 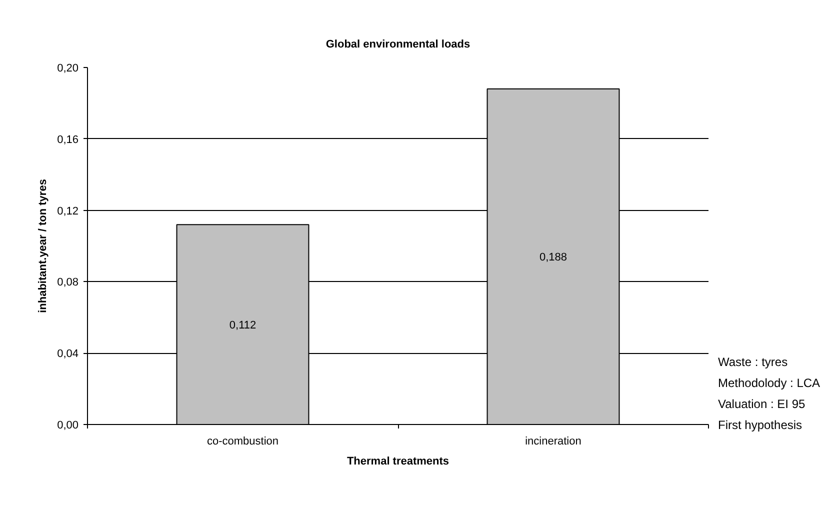 I want to click on y-axis-title: inhabitant.year / ton tyres, so click(x=43, y=246).